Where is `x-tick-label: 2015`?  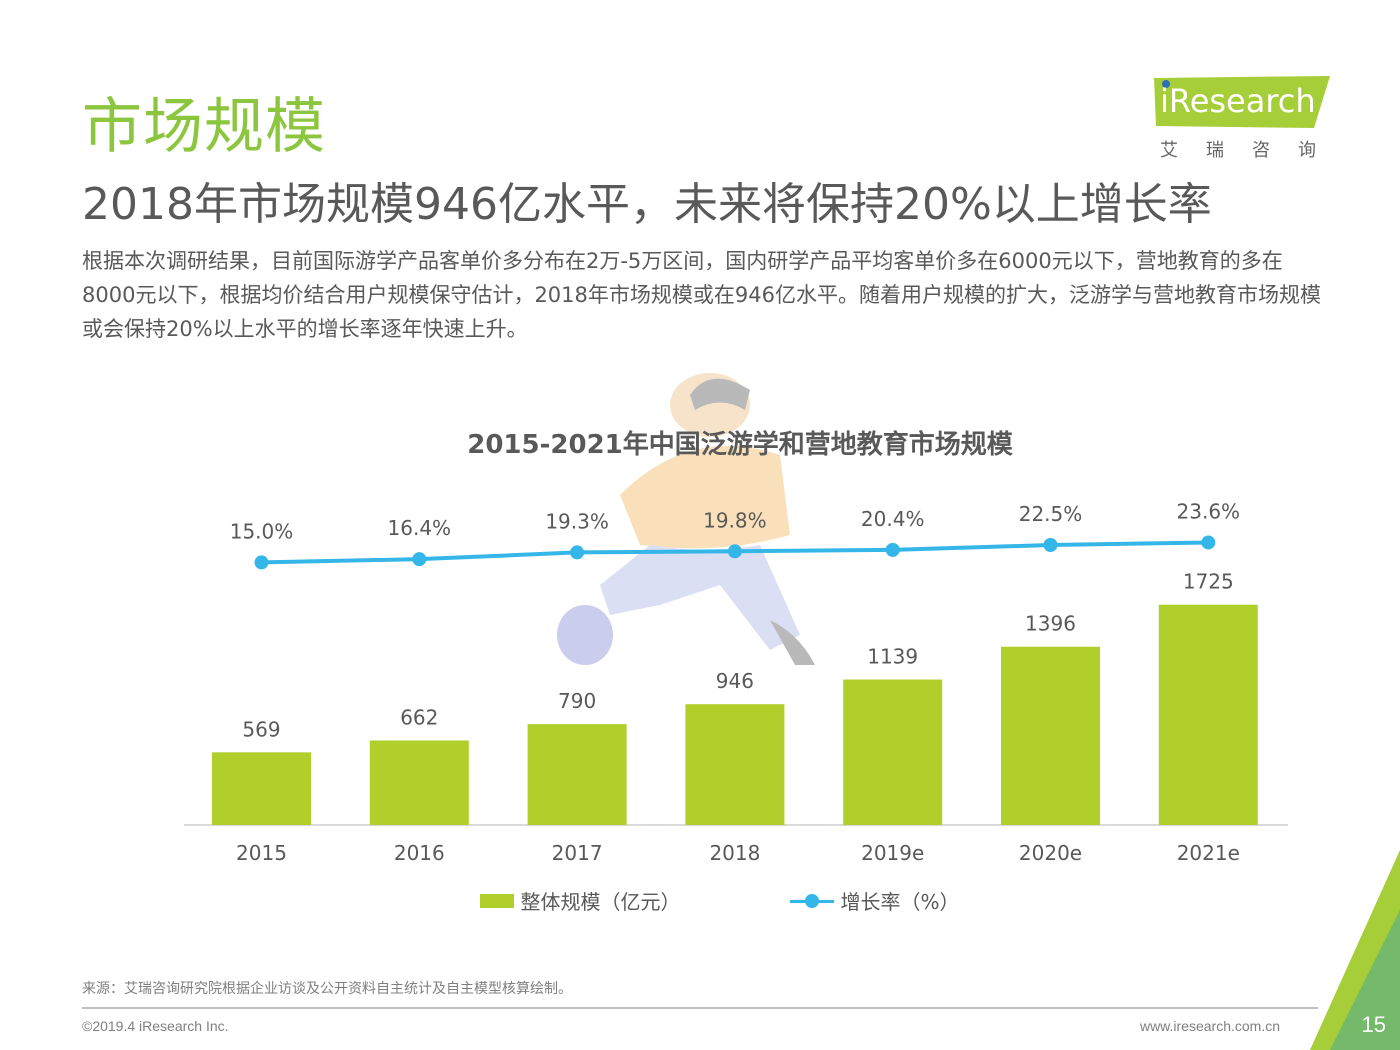
x-tick-label: 2015 is located at coordinates (261, 853).